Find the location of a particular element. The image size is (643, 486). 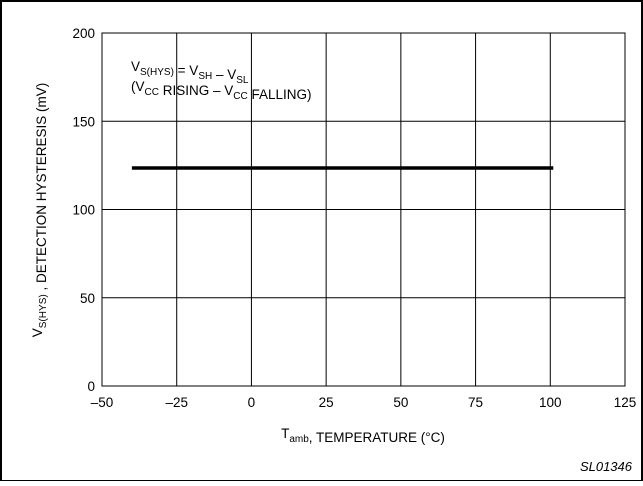

y-tick-label: 200 is located at coordinates (83, 33).